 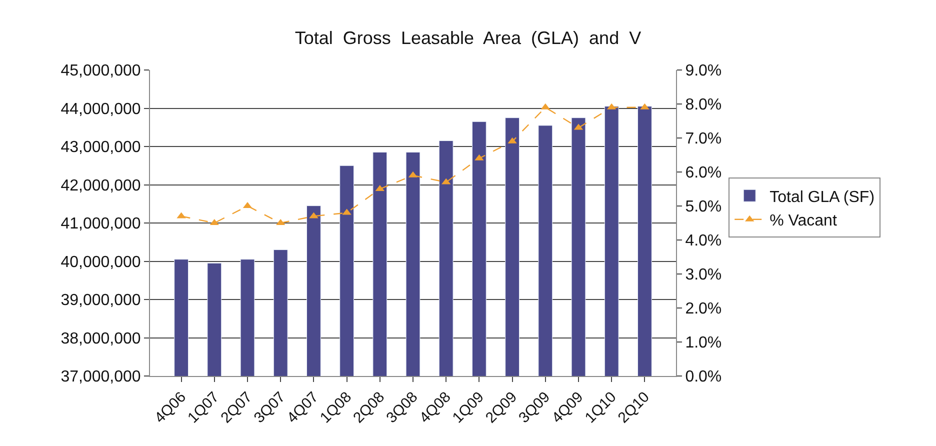 I want to click on y-tick-label: 39,000,000, so click(x=100, y=301).